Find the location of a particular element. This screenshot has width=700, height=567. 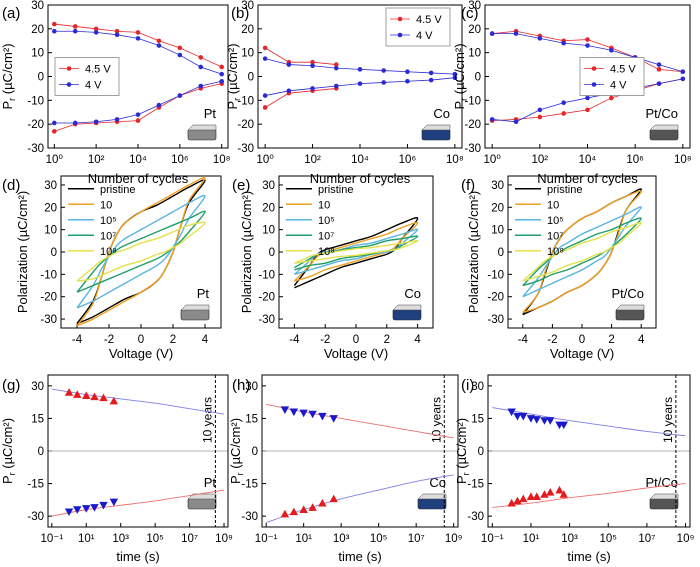

panel-label: (i) is located at coordinates (467, 385).